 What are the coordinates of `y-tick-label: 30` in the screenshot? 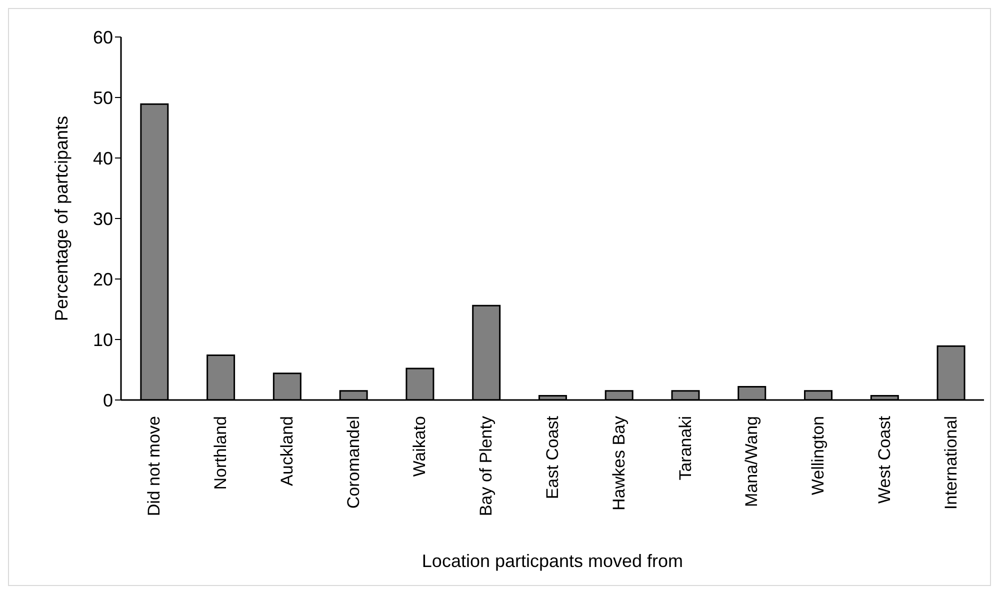 It's located at (102, 218).